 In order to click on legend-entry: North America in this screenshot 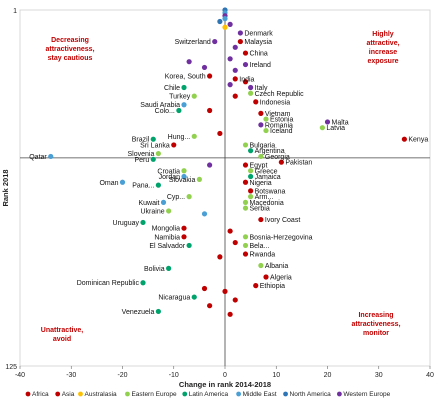, I will do `click(311, 394)`.